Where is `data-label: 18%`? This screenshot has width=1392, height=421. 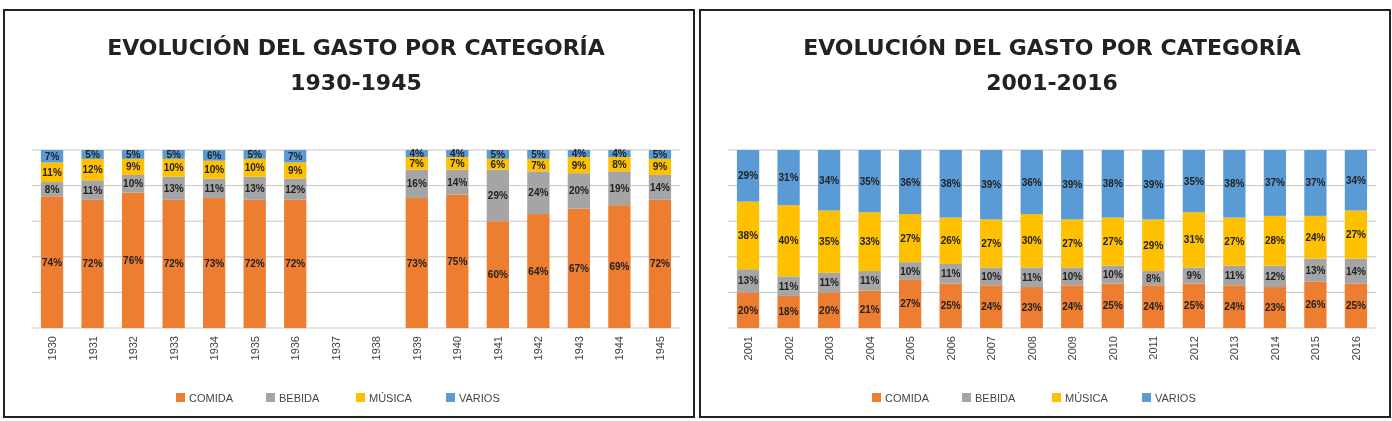 data-label: 18% is located at coordinates (788, 312).